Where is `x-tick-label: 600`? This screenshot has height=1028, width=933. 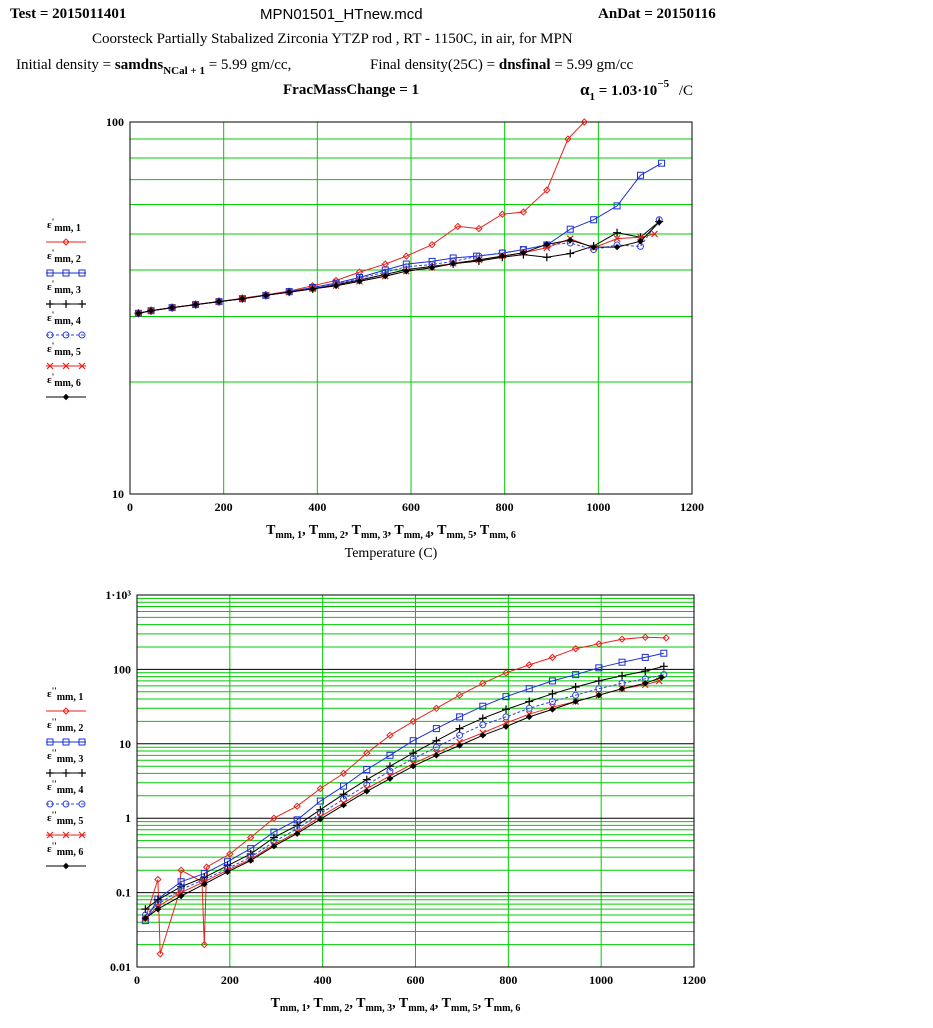
x-tick-label: 600 is located at coordinates (416, 980).